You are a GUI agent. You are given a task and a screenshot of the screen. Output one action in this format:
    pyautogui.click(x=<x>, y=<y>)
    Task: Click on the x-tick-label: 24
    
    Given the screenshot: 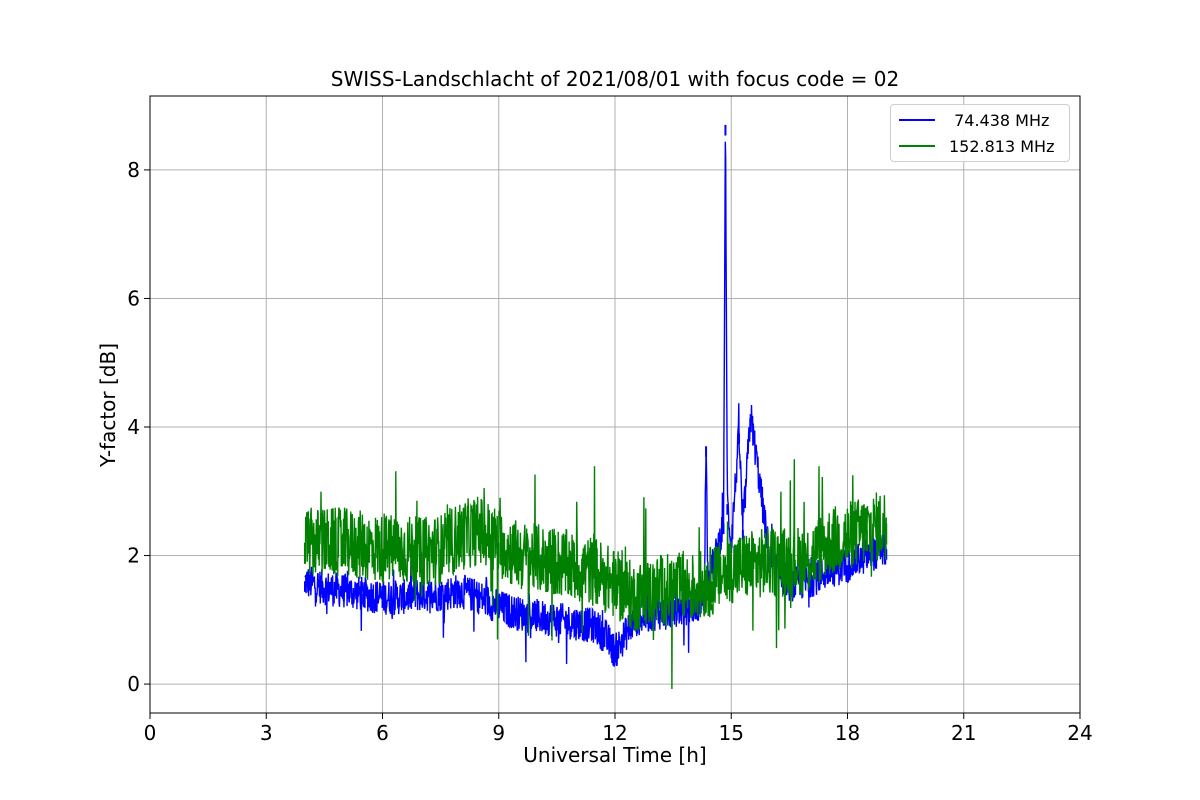 What is the action you would take?
    pyautogui.click(x=1079, y=733)
    